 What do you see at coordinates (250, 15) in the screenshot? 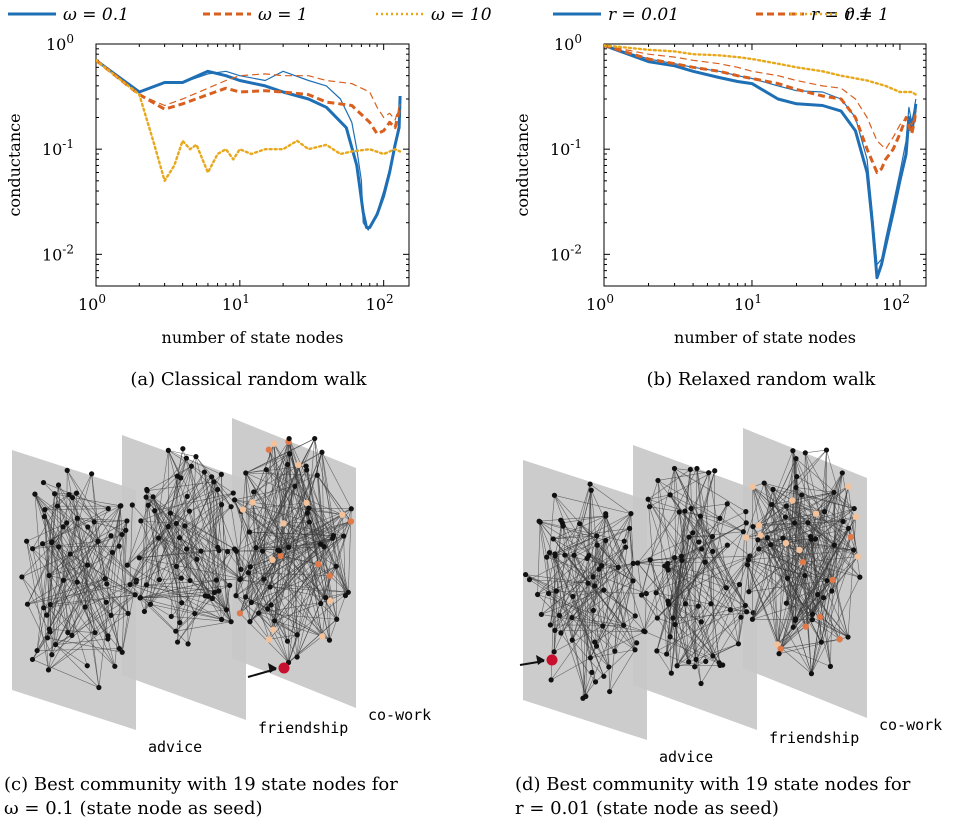
I see `legend: ω = 0.1 ω = 1 ω = 10` at bounding box center [250, 15].